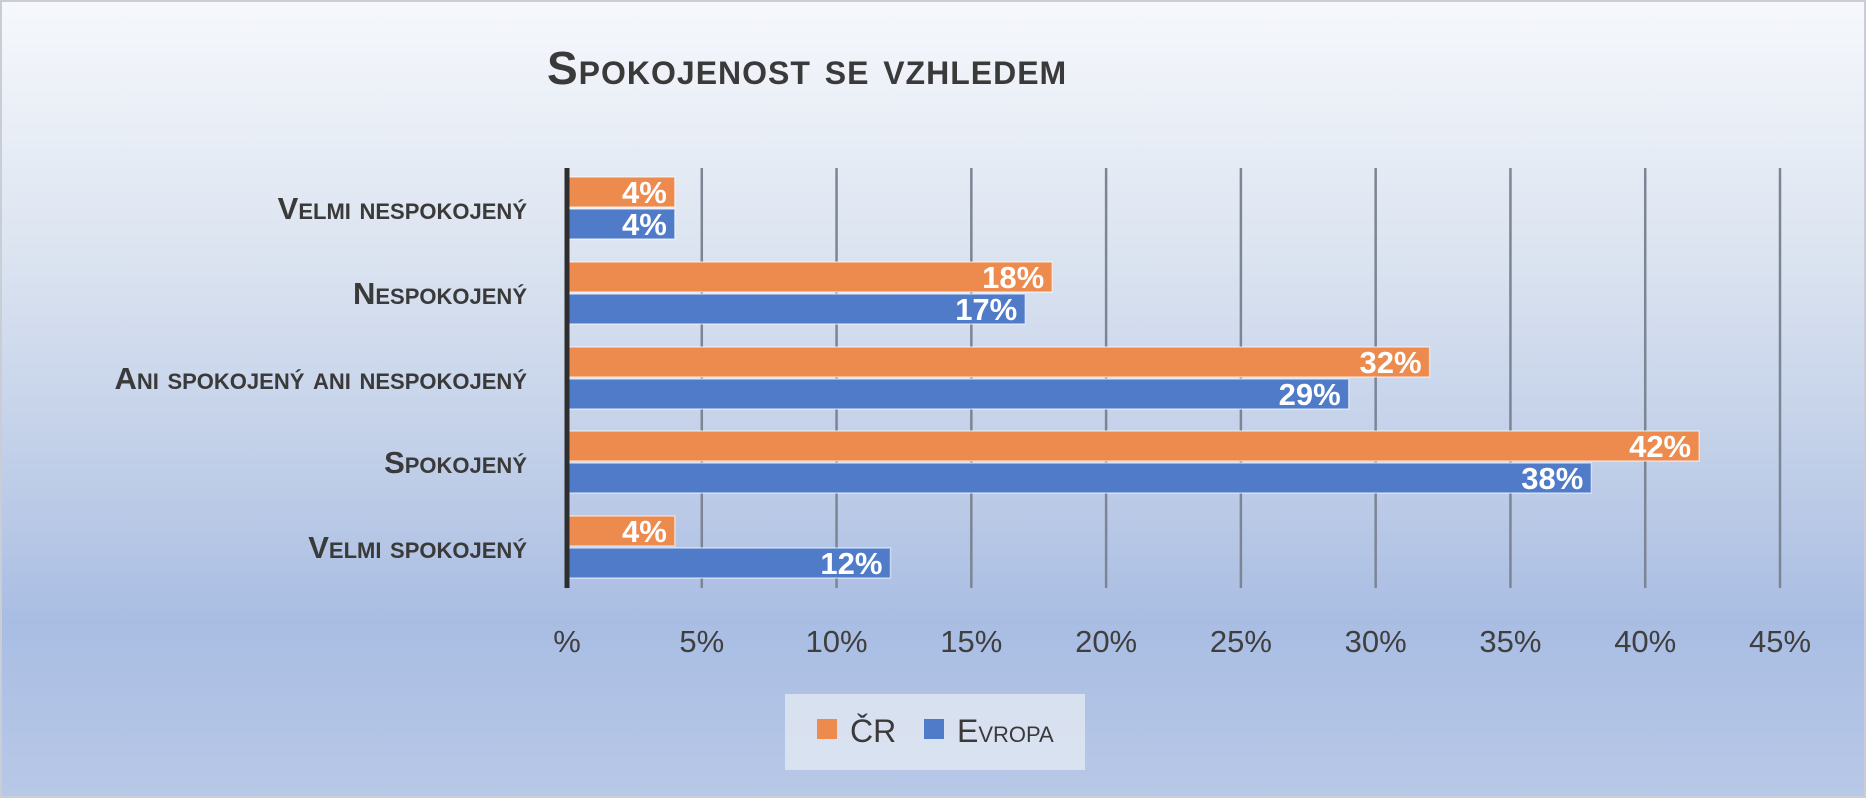  I want to click on data-label: 18%, so click(1013, 277).